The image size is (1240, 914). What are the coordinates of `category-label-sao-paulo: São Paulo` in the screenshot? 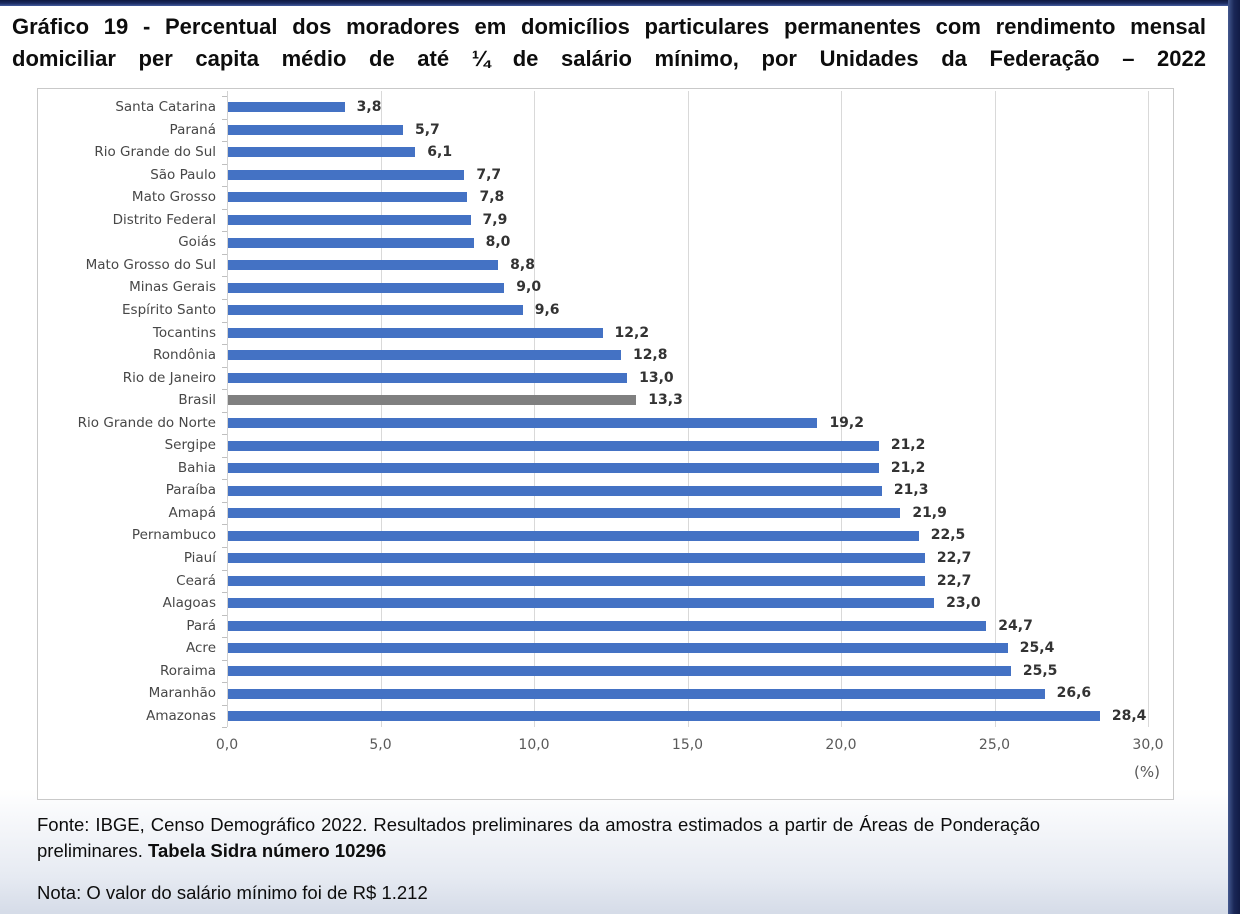 It's located at (183, 174).